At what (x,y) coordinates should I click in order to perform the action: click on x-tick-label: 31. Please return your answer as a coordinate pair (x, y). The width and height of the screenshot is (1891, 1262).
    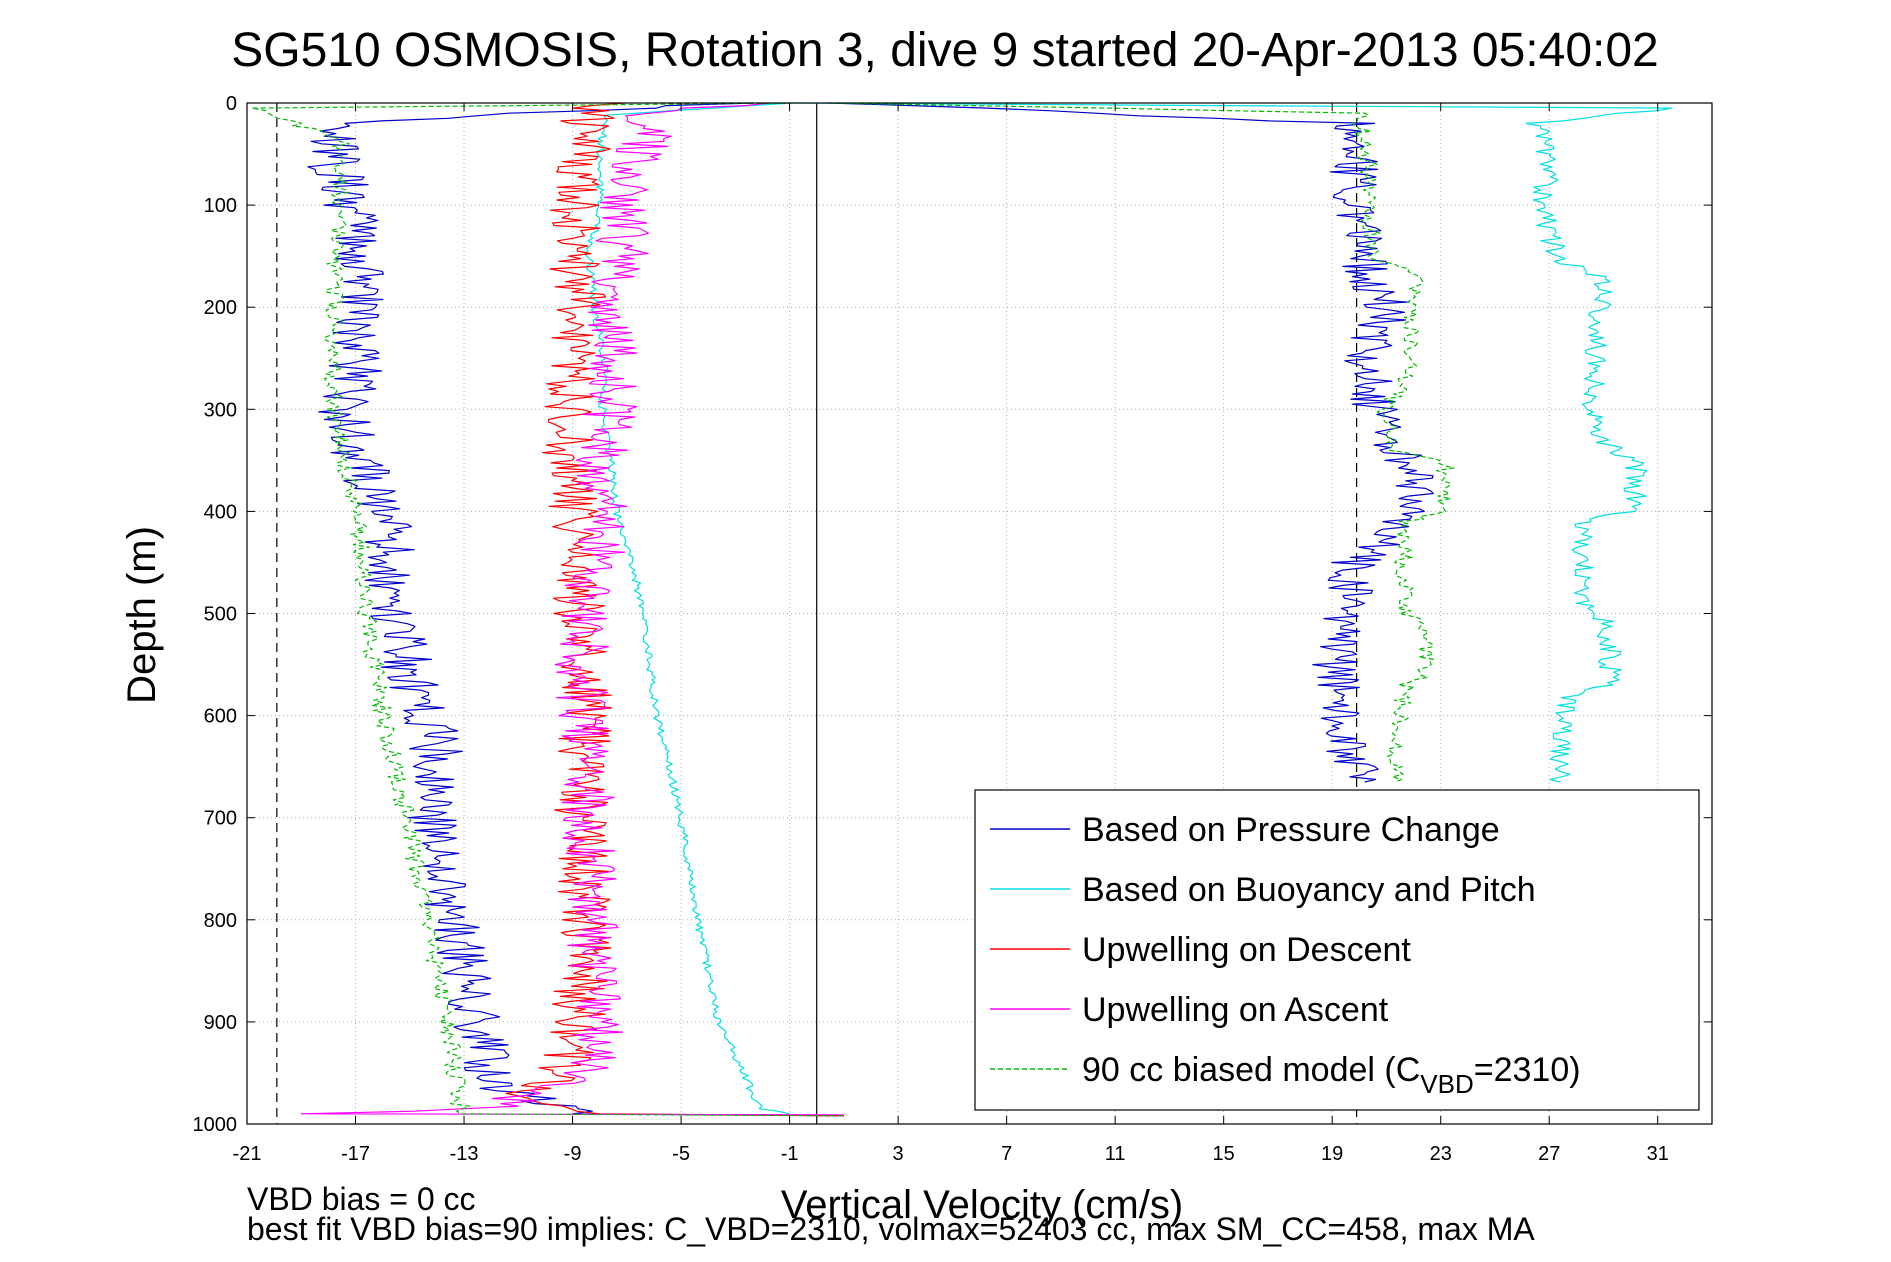
    Looking at the image, I should click on (1658, 1154).